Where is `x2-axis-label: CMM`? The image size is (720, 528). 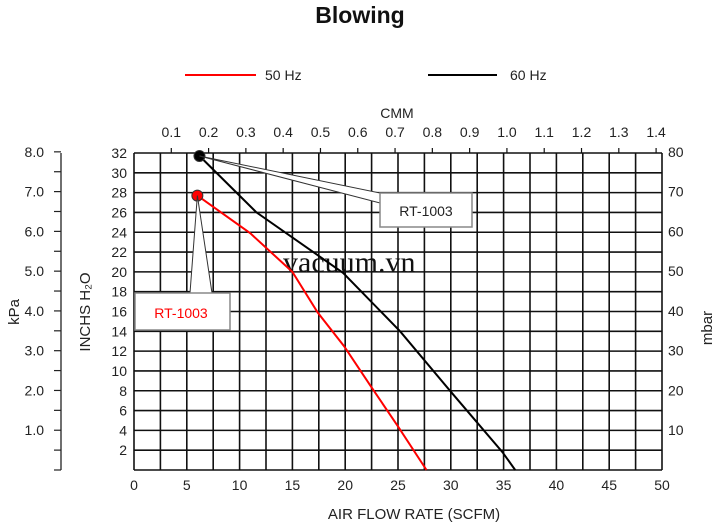 x2-axis-label: CMM is located at coordinates (396, 113).